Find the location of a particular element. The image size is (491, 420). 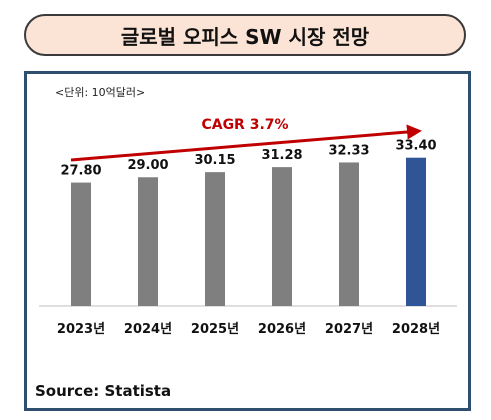

category-label: 2023년 is located at coordinates (81, 329).